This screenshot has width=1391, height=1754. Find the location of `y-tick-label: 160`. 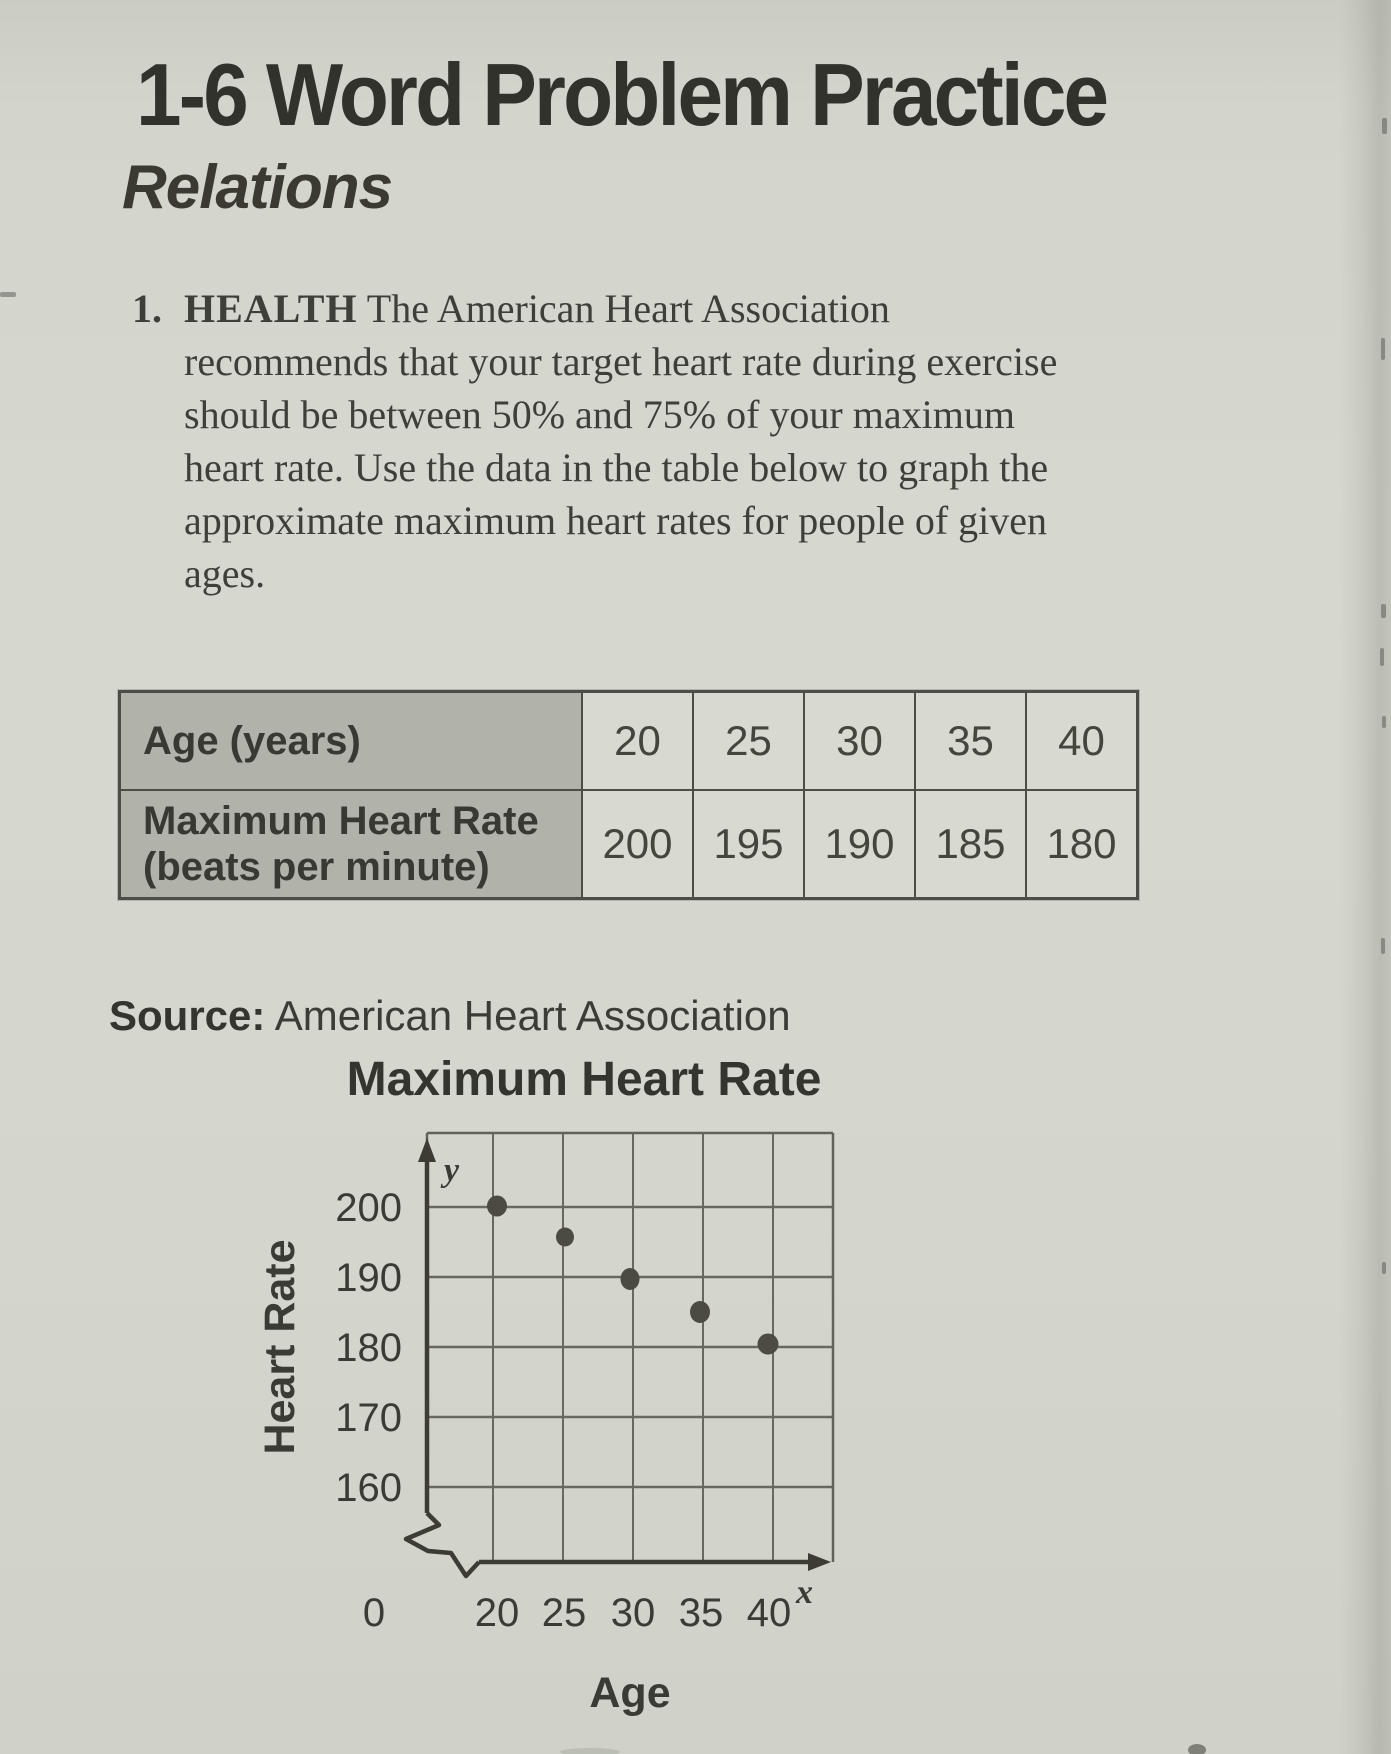

y-tick-label: 160 is located at coordinates (368, 1488).